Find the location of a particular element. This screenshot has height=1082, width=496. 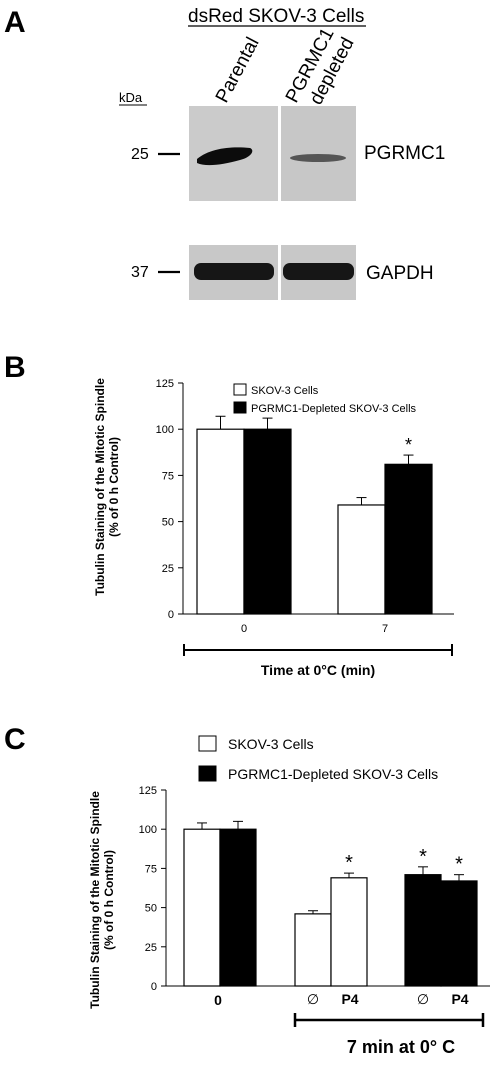

chart-b-ylabel-line2: (% of 0 h Control) is located at coordinates (114, 487).